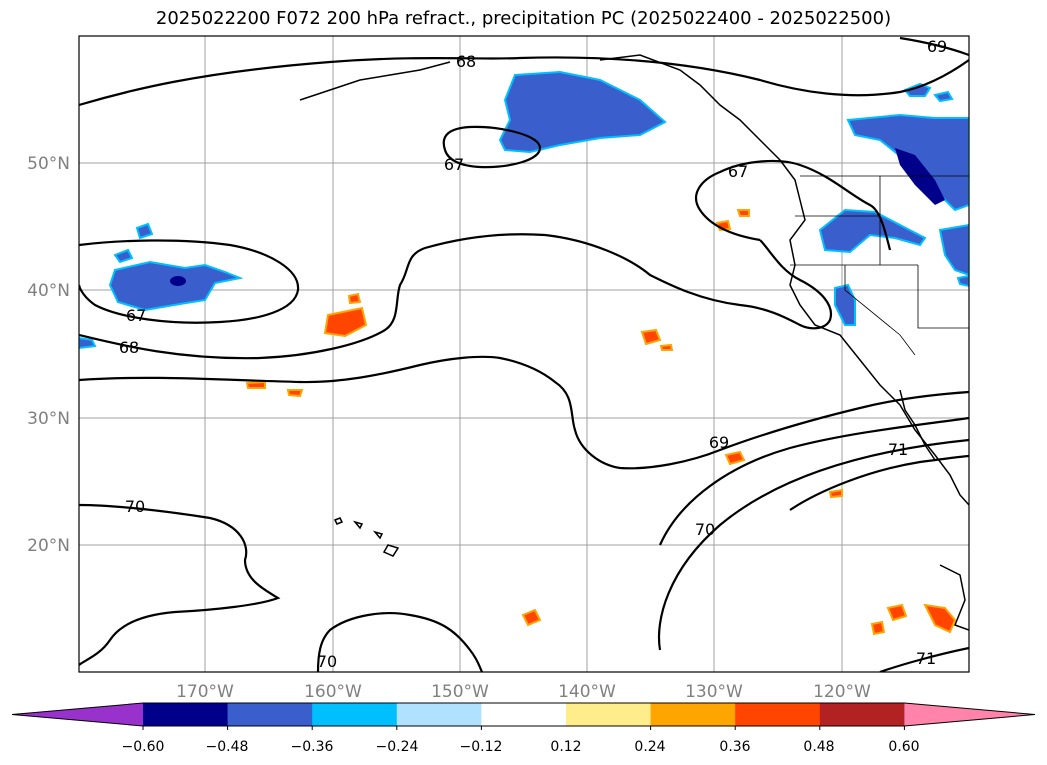 This screenshot has width=1047, height=765. What do you see at coordinates (227, 747) in the screenshot?
I see `colorbar-tick-label: −0.48` at bounding box center [227, 747].